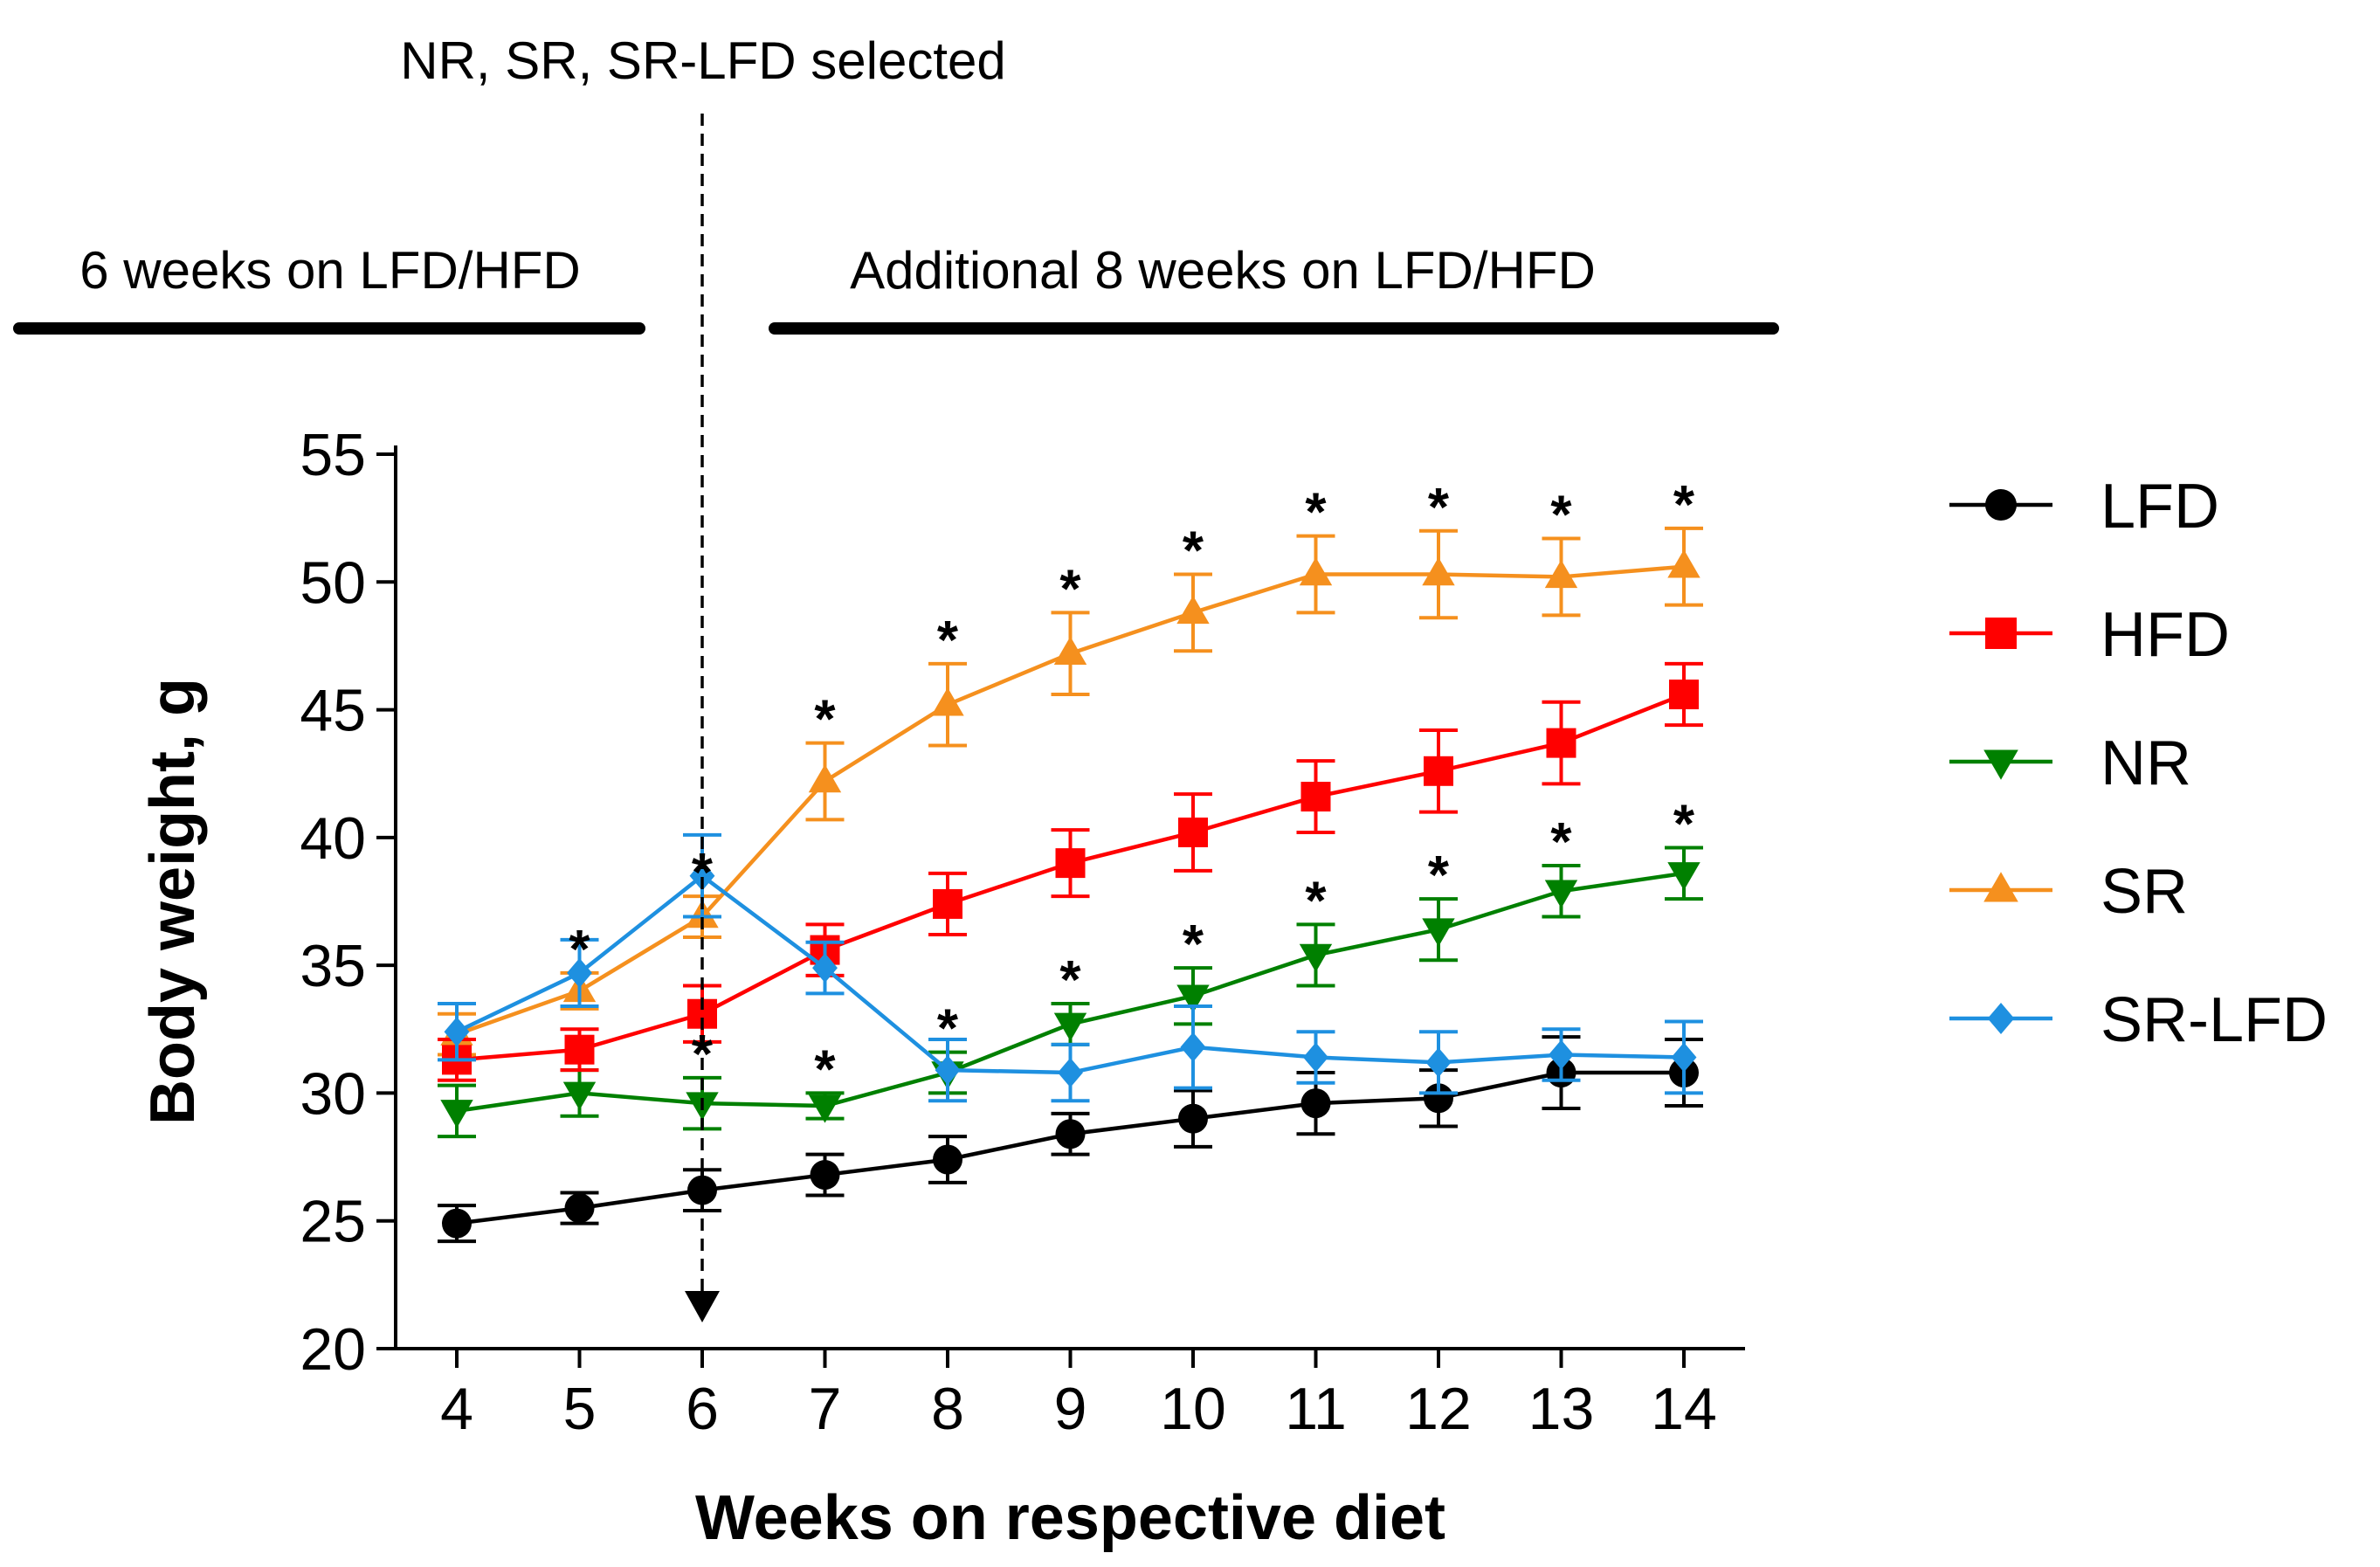  Describe the element at coordinates (2160, 507) in the screenshot. I see `legend-label: LFD` at that location.